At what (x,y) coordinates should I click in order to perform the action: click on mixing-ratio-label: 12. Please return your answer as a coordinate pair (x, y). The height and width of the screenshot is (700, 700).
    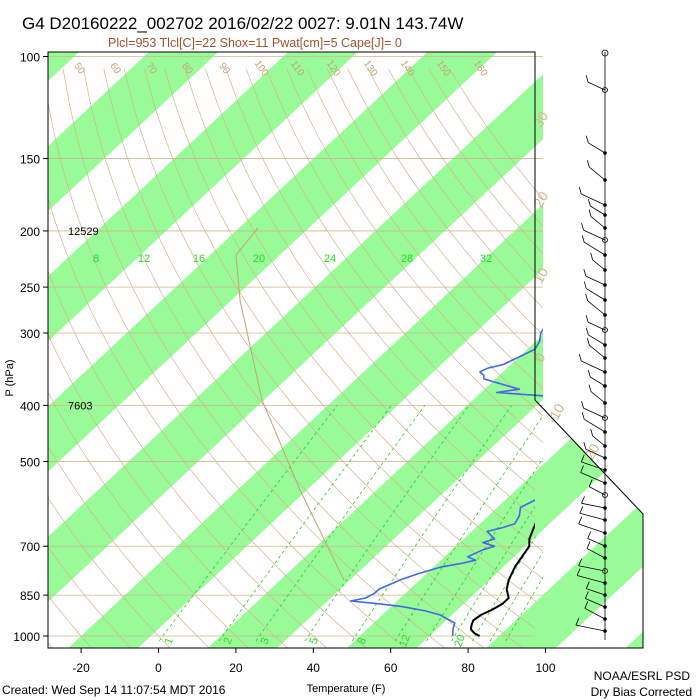
    Looking at the image, I should click on (144, 259).